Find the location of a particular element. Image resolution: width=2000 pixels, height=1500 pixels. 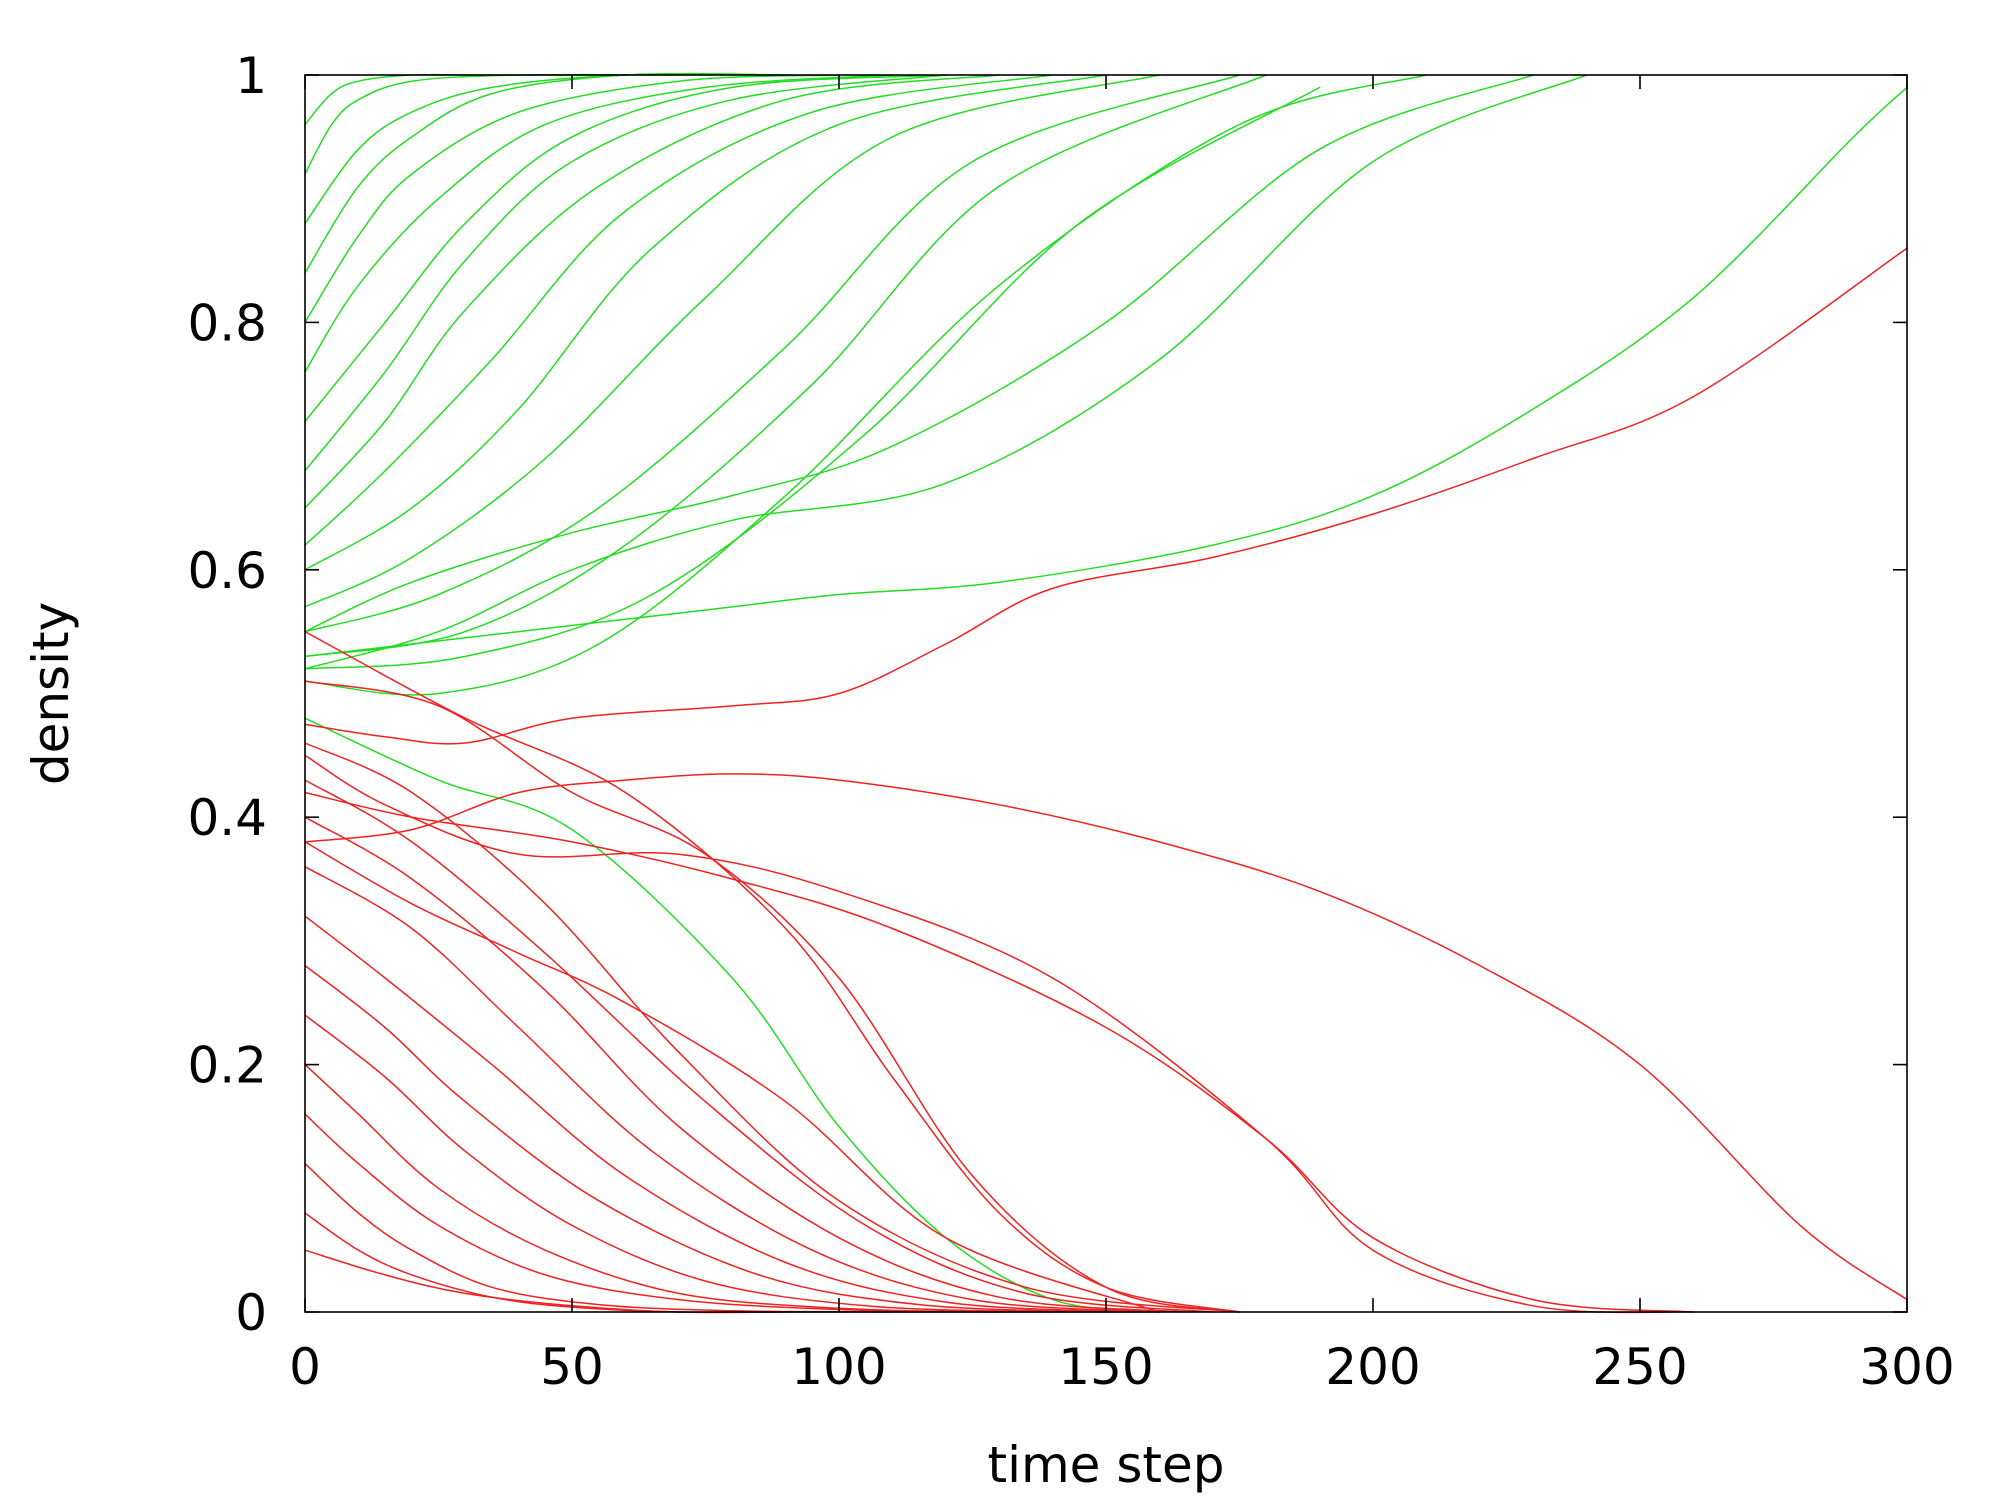

x-tick-label: 100 is located at coordinates (838, 1367).